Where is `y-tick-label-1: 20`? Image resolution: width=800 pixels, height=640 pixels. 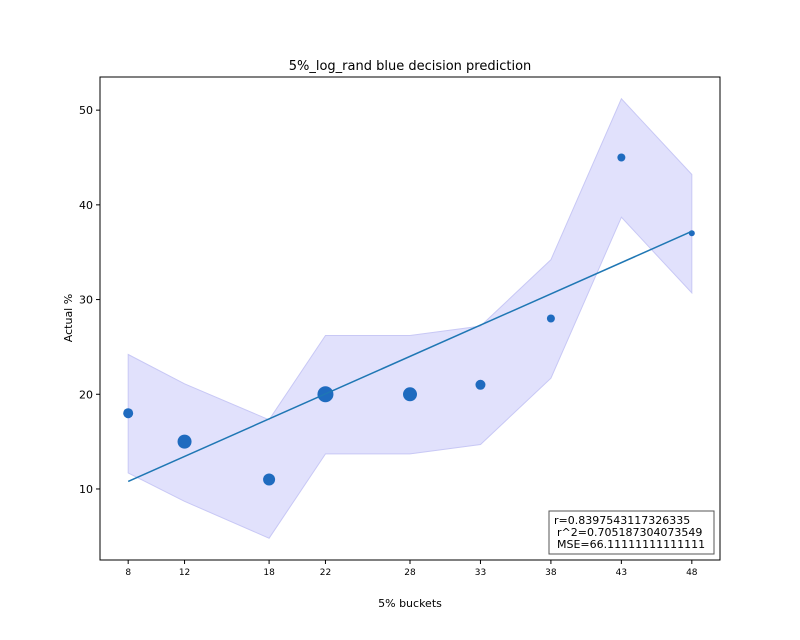 y-tick-label-1: 20 is located at coordinates (86, 394).